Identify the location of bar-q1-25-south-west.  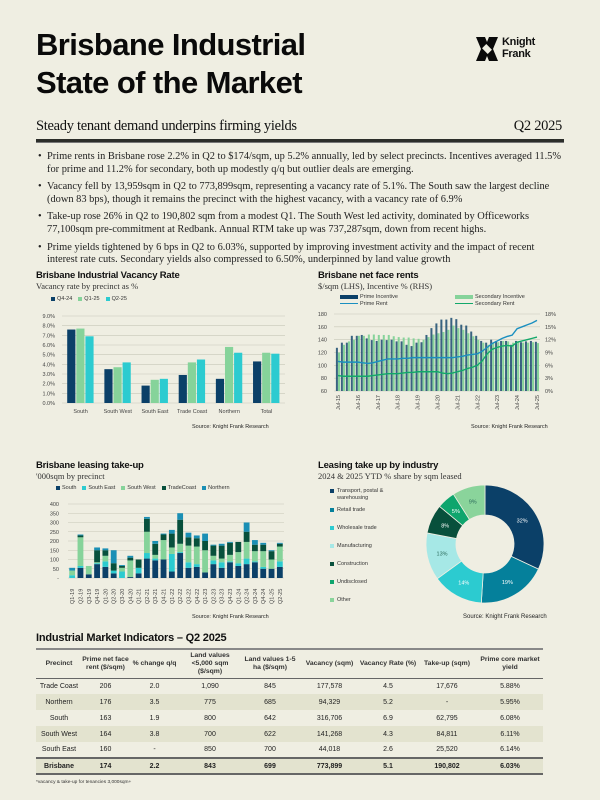
(117, 385).